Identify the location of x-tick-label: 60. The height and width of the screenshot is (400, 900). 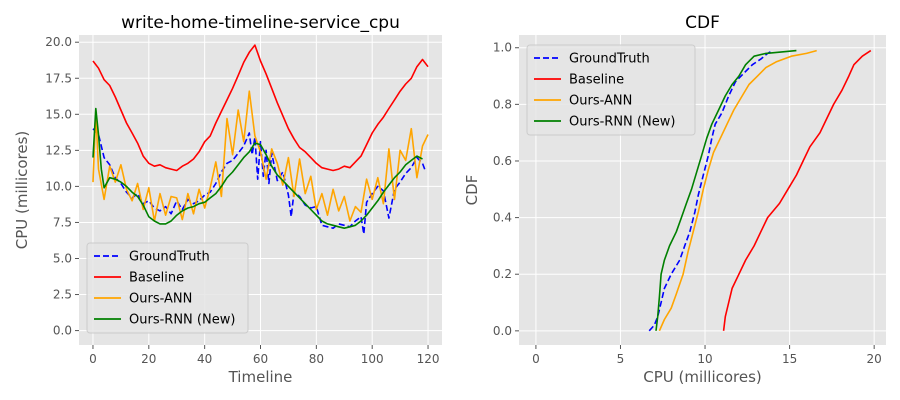
(260, 359).